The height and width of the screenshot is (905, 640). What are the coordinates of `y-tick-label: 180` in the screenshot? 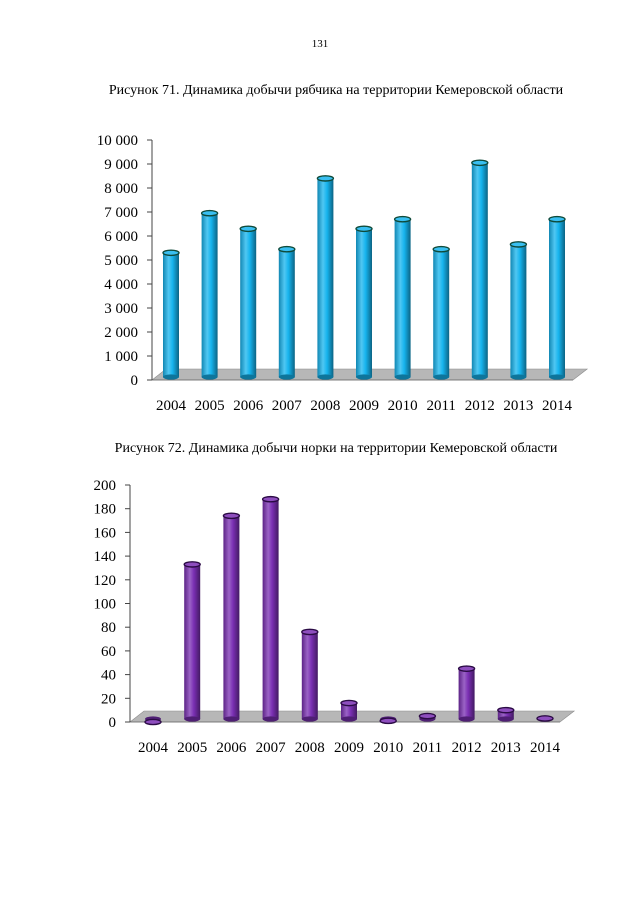 It's located at (105, 510).